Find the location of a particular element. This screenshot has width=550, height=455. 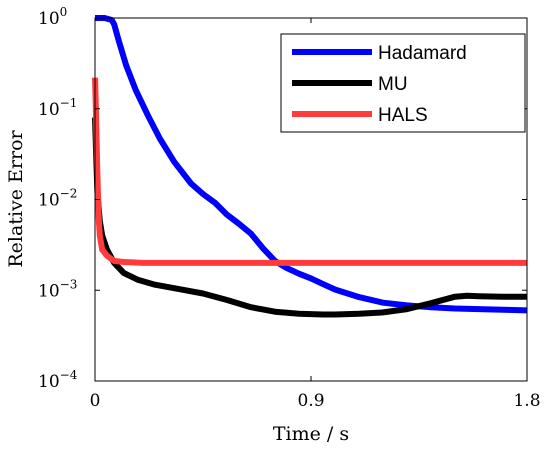

legend-label-hadamard: Hadamard is located at coordinates (422, 53).